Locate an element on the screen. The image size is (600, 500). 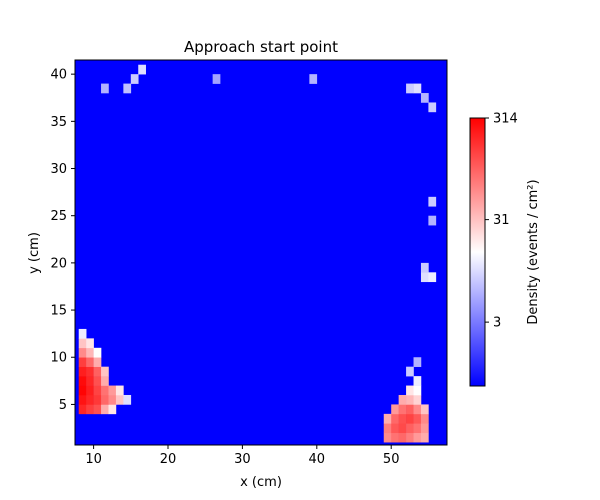
y-tick-label: 5 is located at coordinates (63, 405).